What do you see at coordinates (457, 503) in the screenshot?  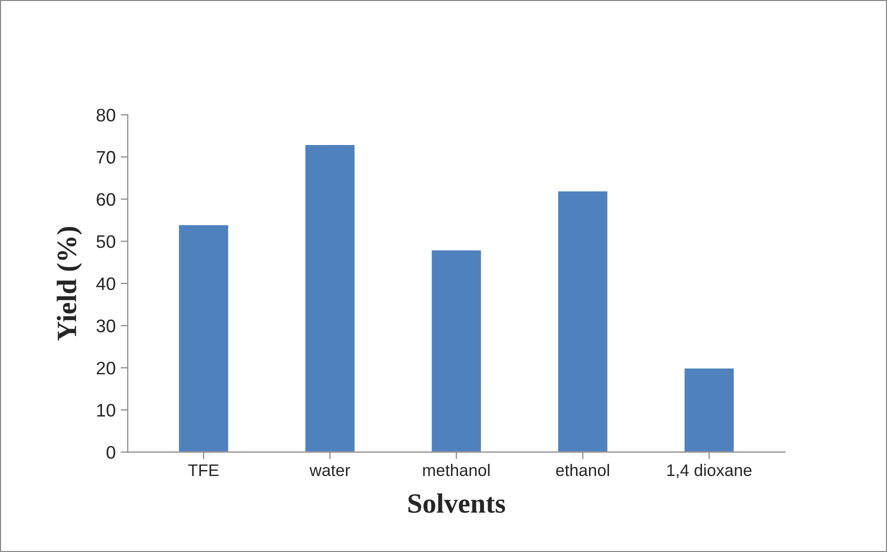 I see `x-axis-title: Solvents` at bounding box center [457, 503].